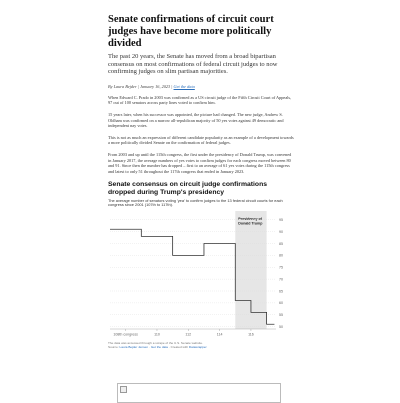 The image size is (400, 403). Describe the element at coordinates (198, 347) in the screenshot. I see `datawrapper-link: Datawrapper` at that location.